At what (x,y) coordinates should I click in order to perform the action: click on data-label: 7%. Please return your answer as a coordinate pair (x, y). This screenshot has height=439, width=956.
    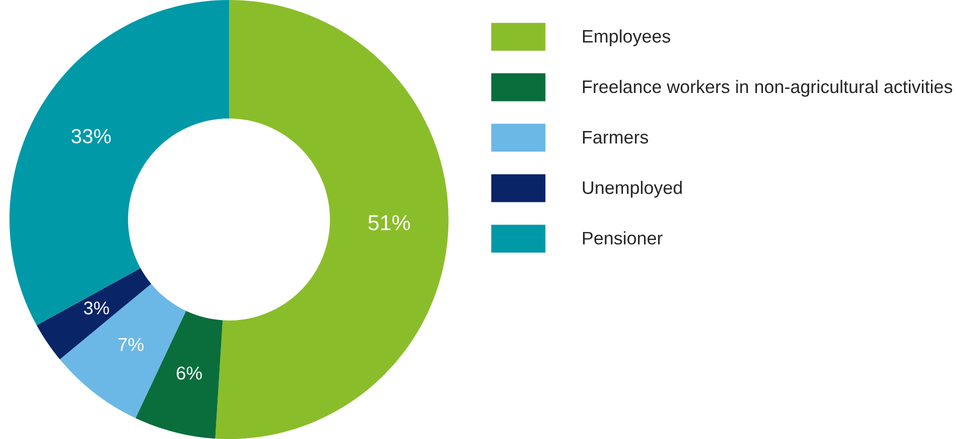
    Looking at the image, I should click on (131, 345).